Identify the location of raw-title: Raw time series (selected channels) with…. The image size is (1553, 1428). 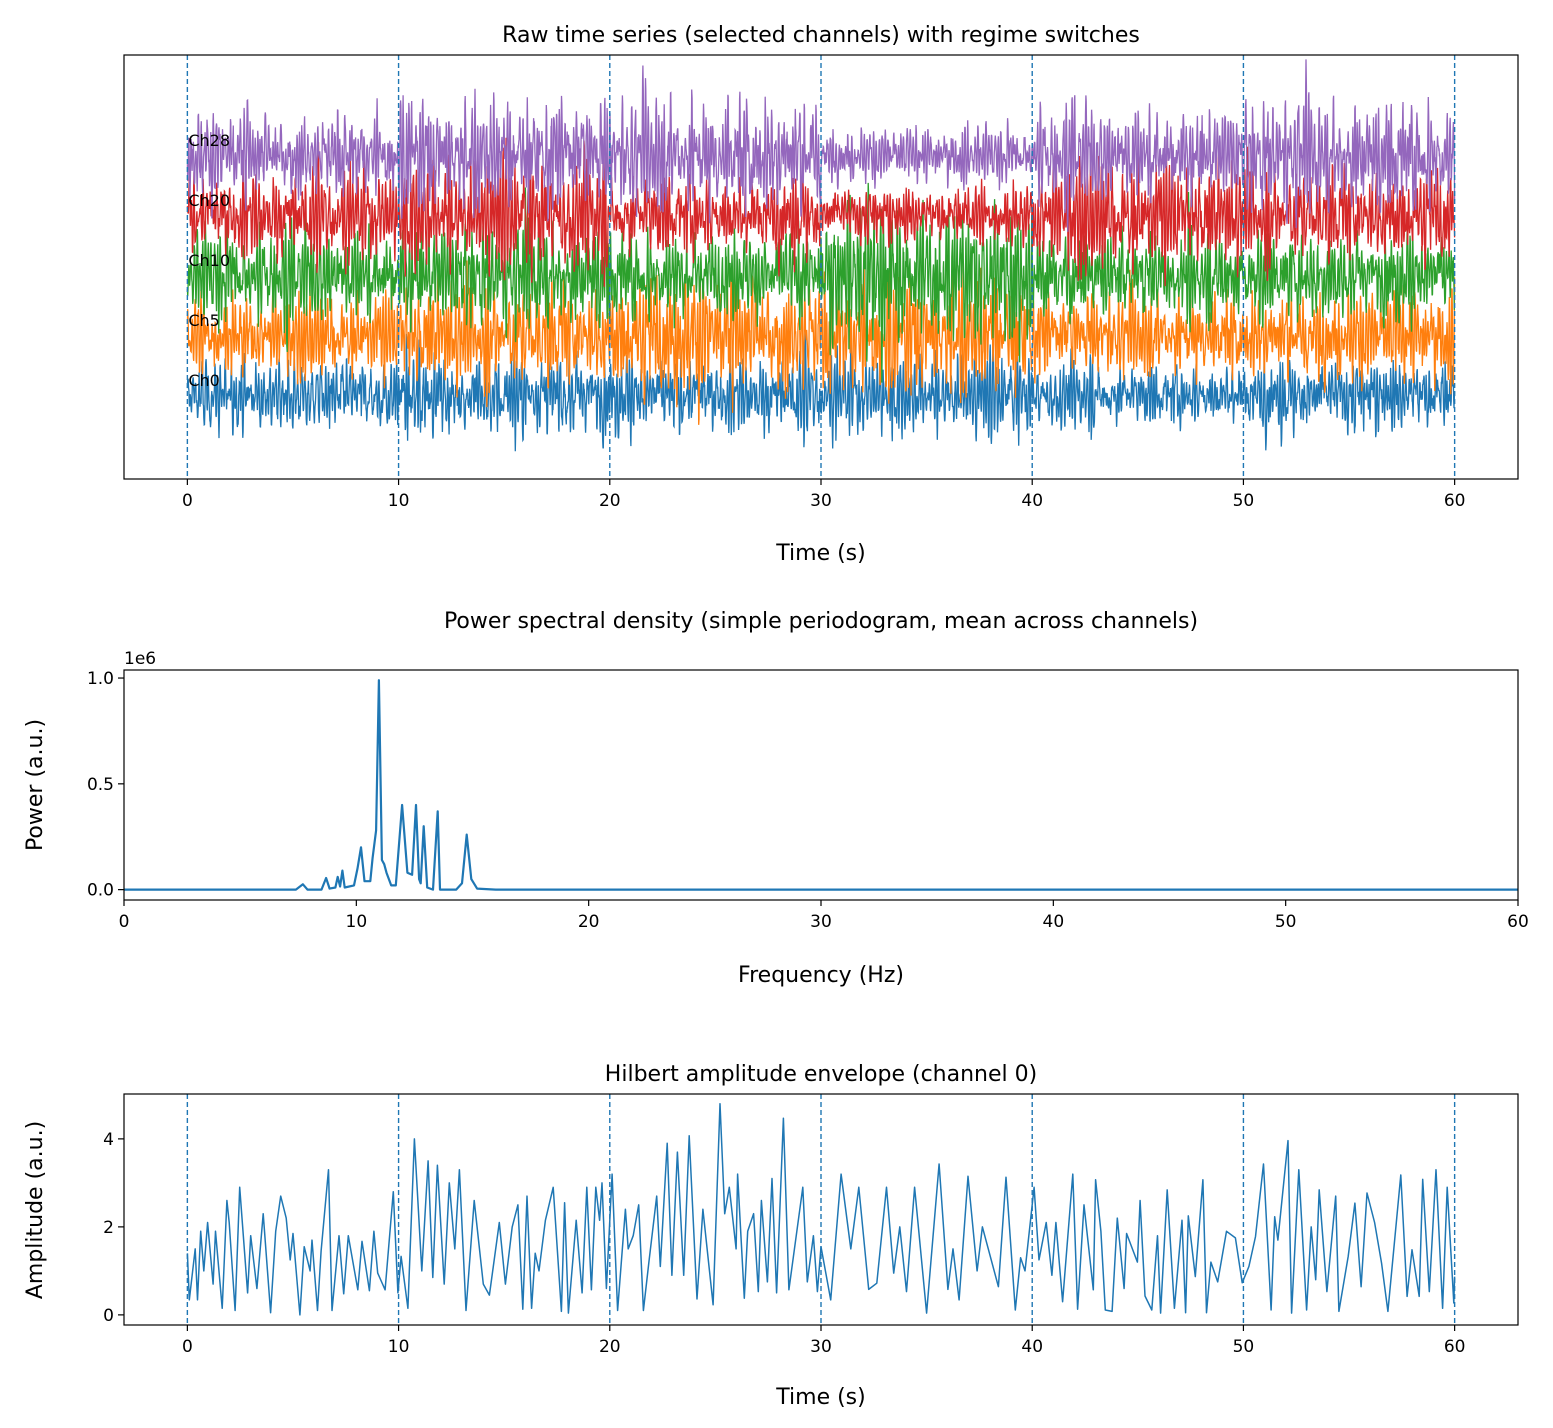
(821, 35).